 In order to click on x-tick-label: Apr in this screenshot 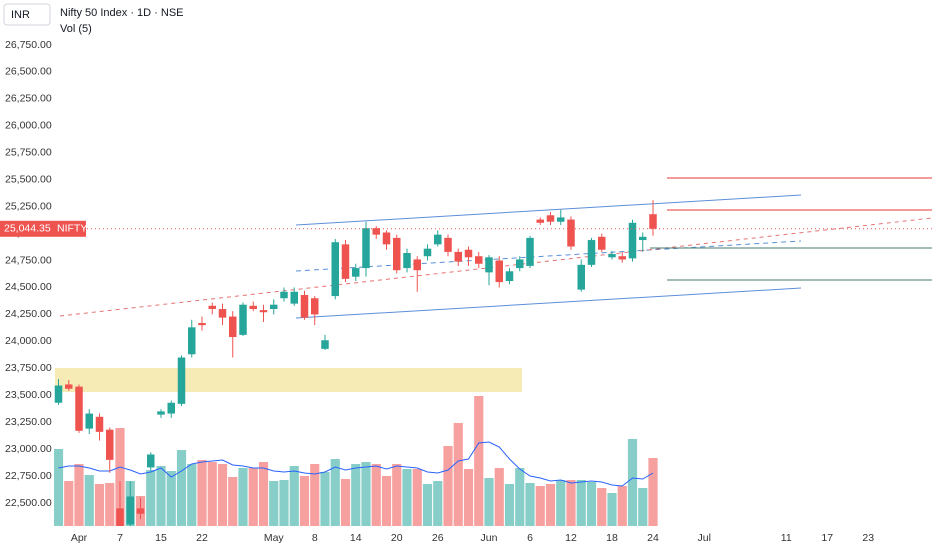, I will do `click(79, 538)`.